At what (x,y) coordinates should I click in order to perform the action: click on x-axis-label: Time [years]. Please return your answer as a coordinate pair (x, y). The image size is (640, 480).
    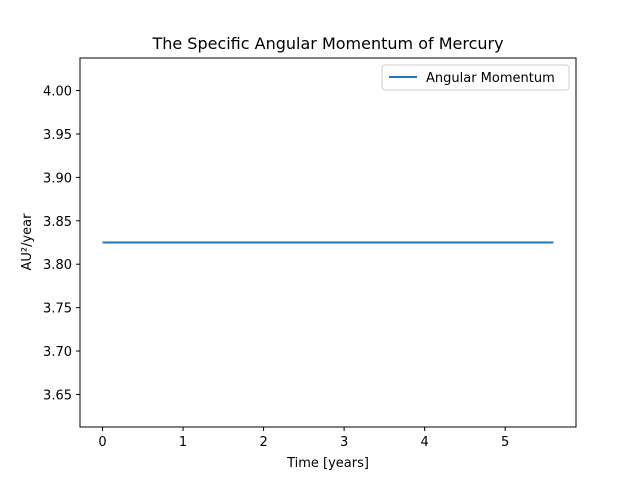
    Looking at the image, I should click on (327, 463).